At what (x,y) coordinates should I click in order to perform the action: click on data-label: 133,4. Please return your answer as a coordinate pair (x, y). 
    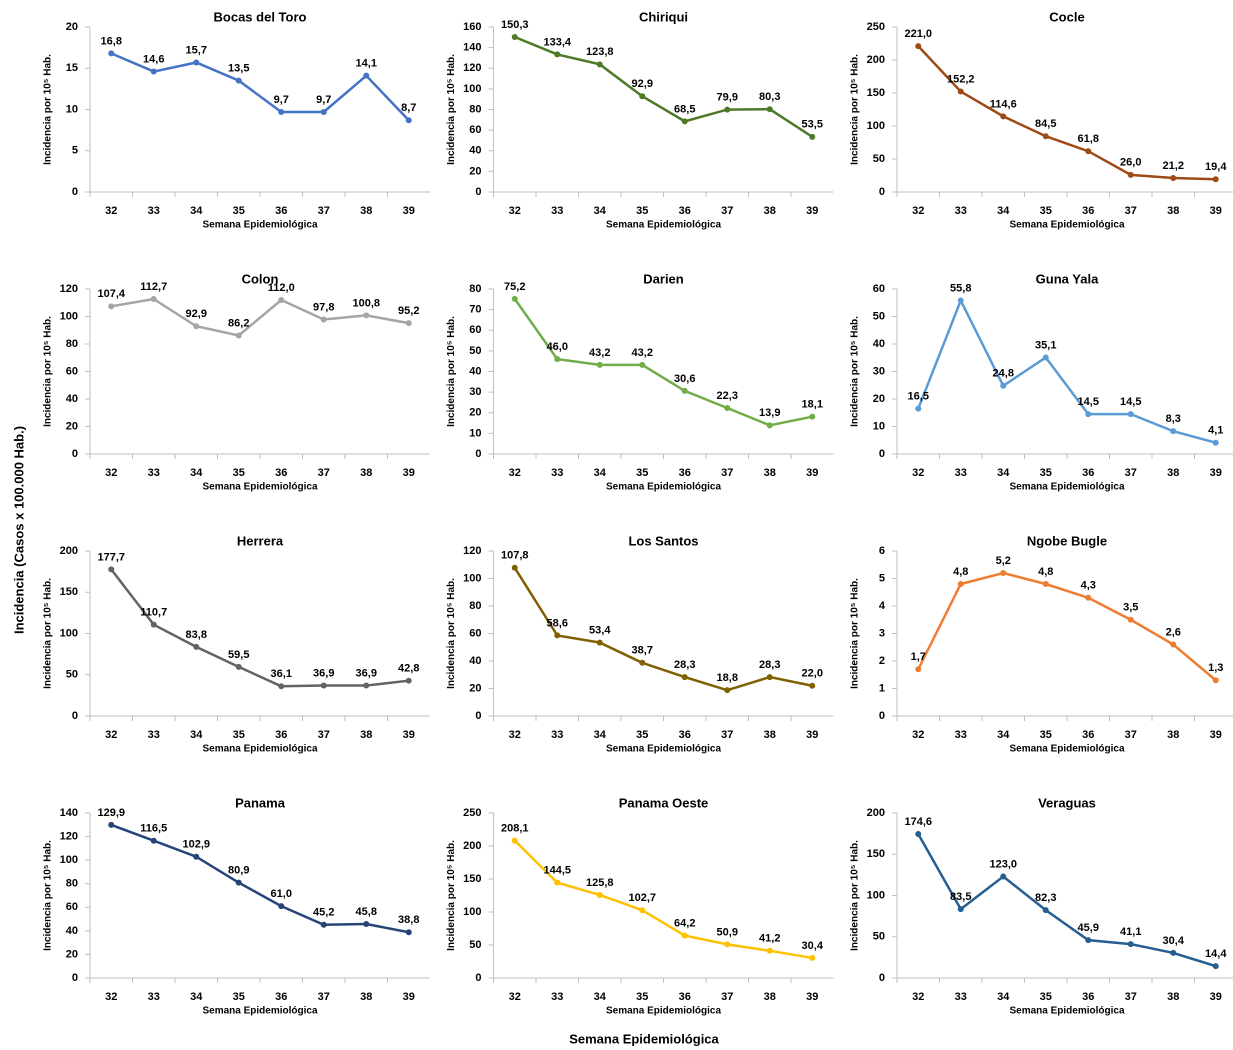
    Looking at the image, I should click on (557, 42).